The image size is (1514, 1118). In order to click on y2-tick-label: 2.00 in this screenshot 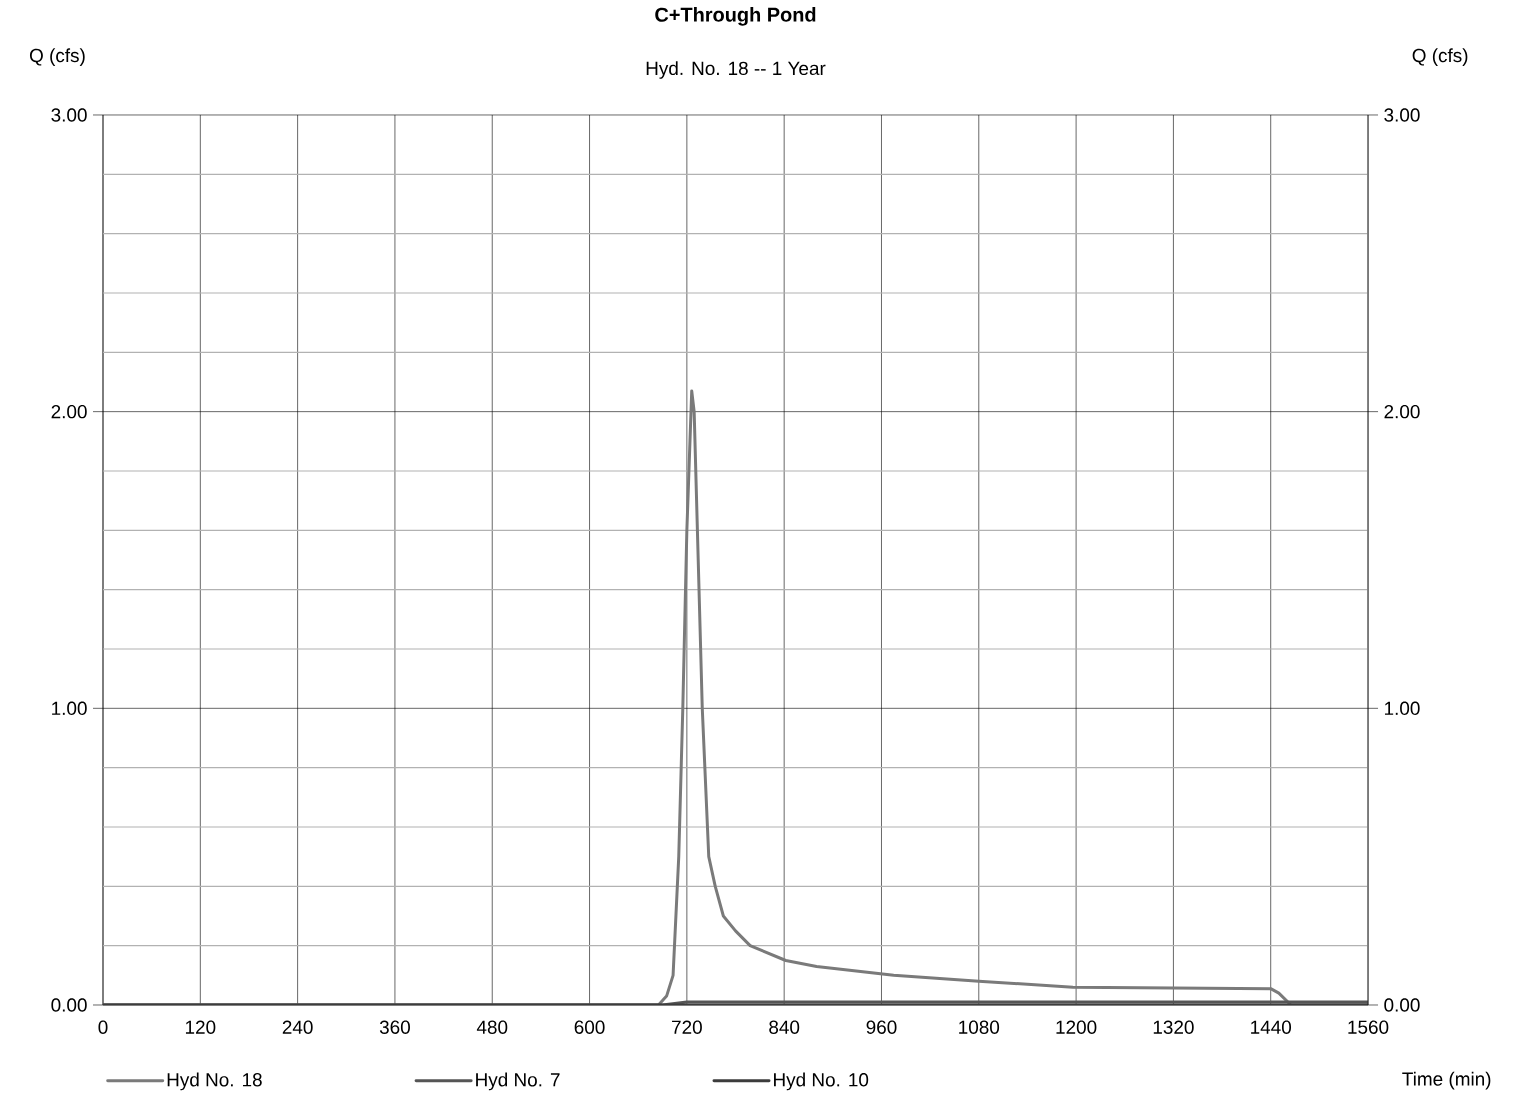, I will do `click(1402, 411)`.